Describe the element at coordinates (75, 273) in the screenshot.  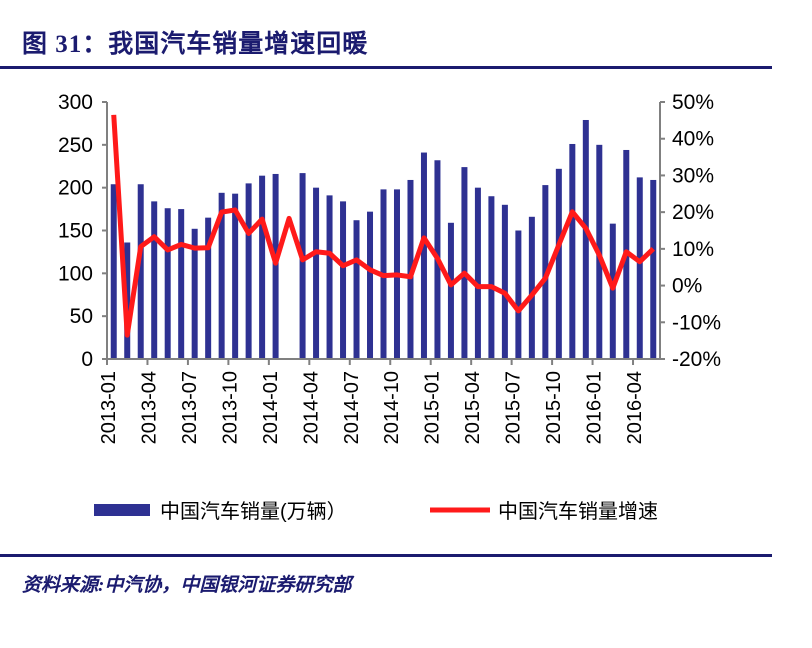
I see `left-tick-label: 100` at that location.